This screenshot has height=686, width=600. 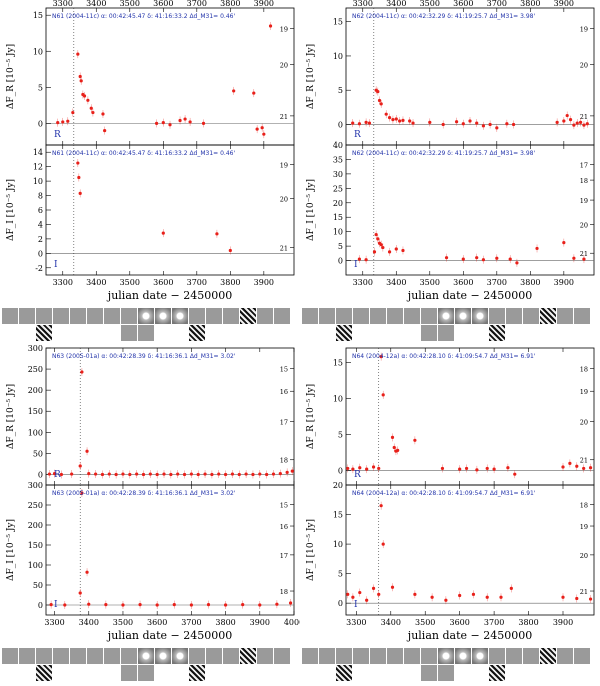 I want to click on x-tick-label-top: 3800, so click(x=530, y=4).